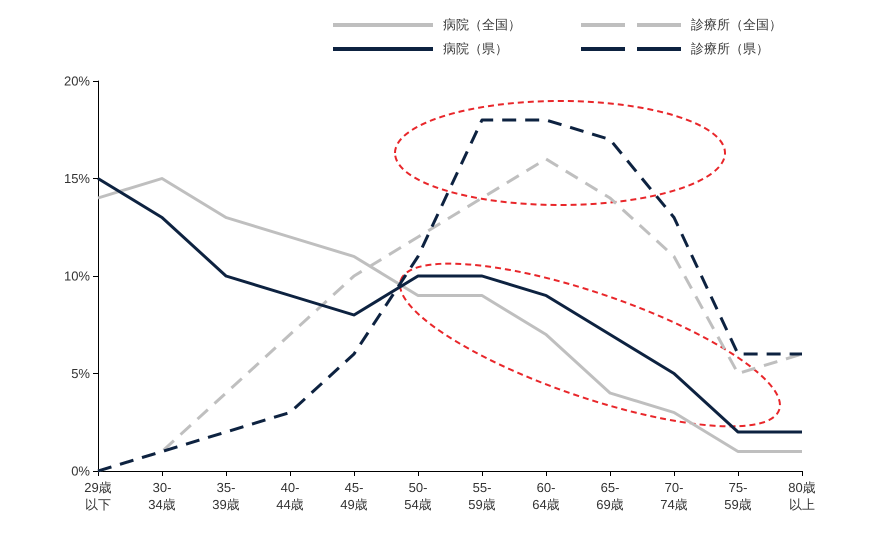 This screenshot has height=543, width=869. What do you see at coordinates (77, 178) in the screenshot?
I see `y-tick-label: 15%` at bounding box center [77, 178].